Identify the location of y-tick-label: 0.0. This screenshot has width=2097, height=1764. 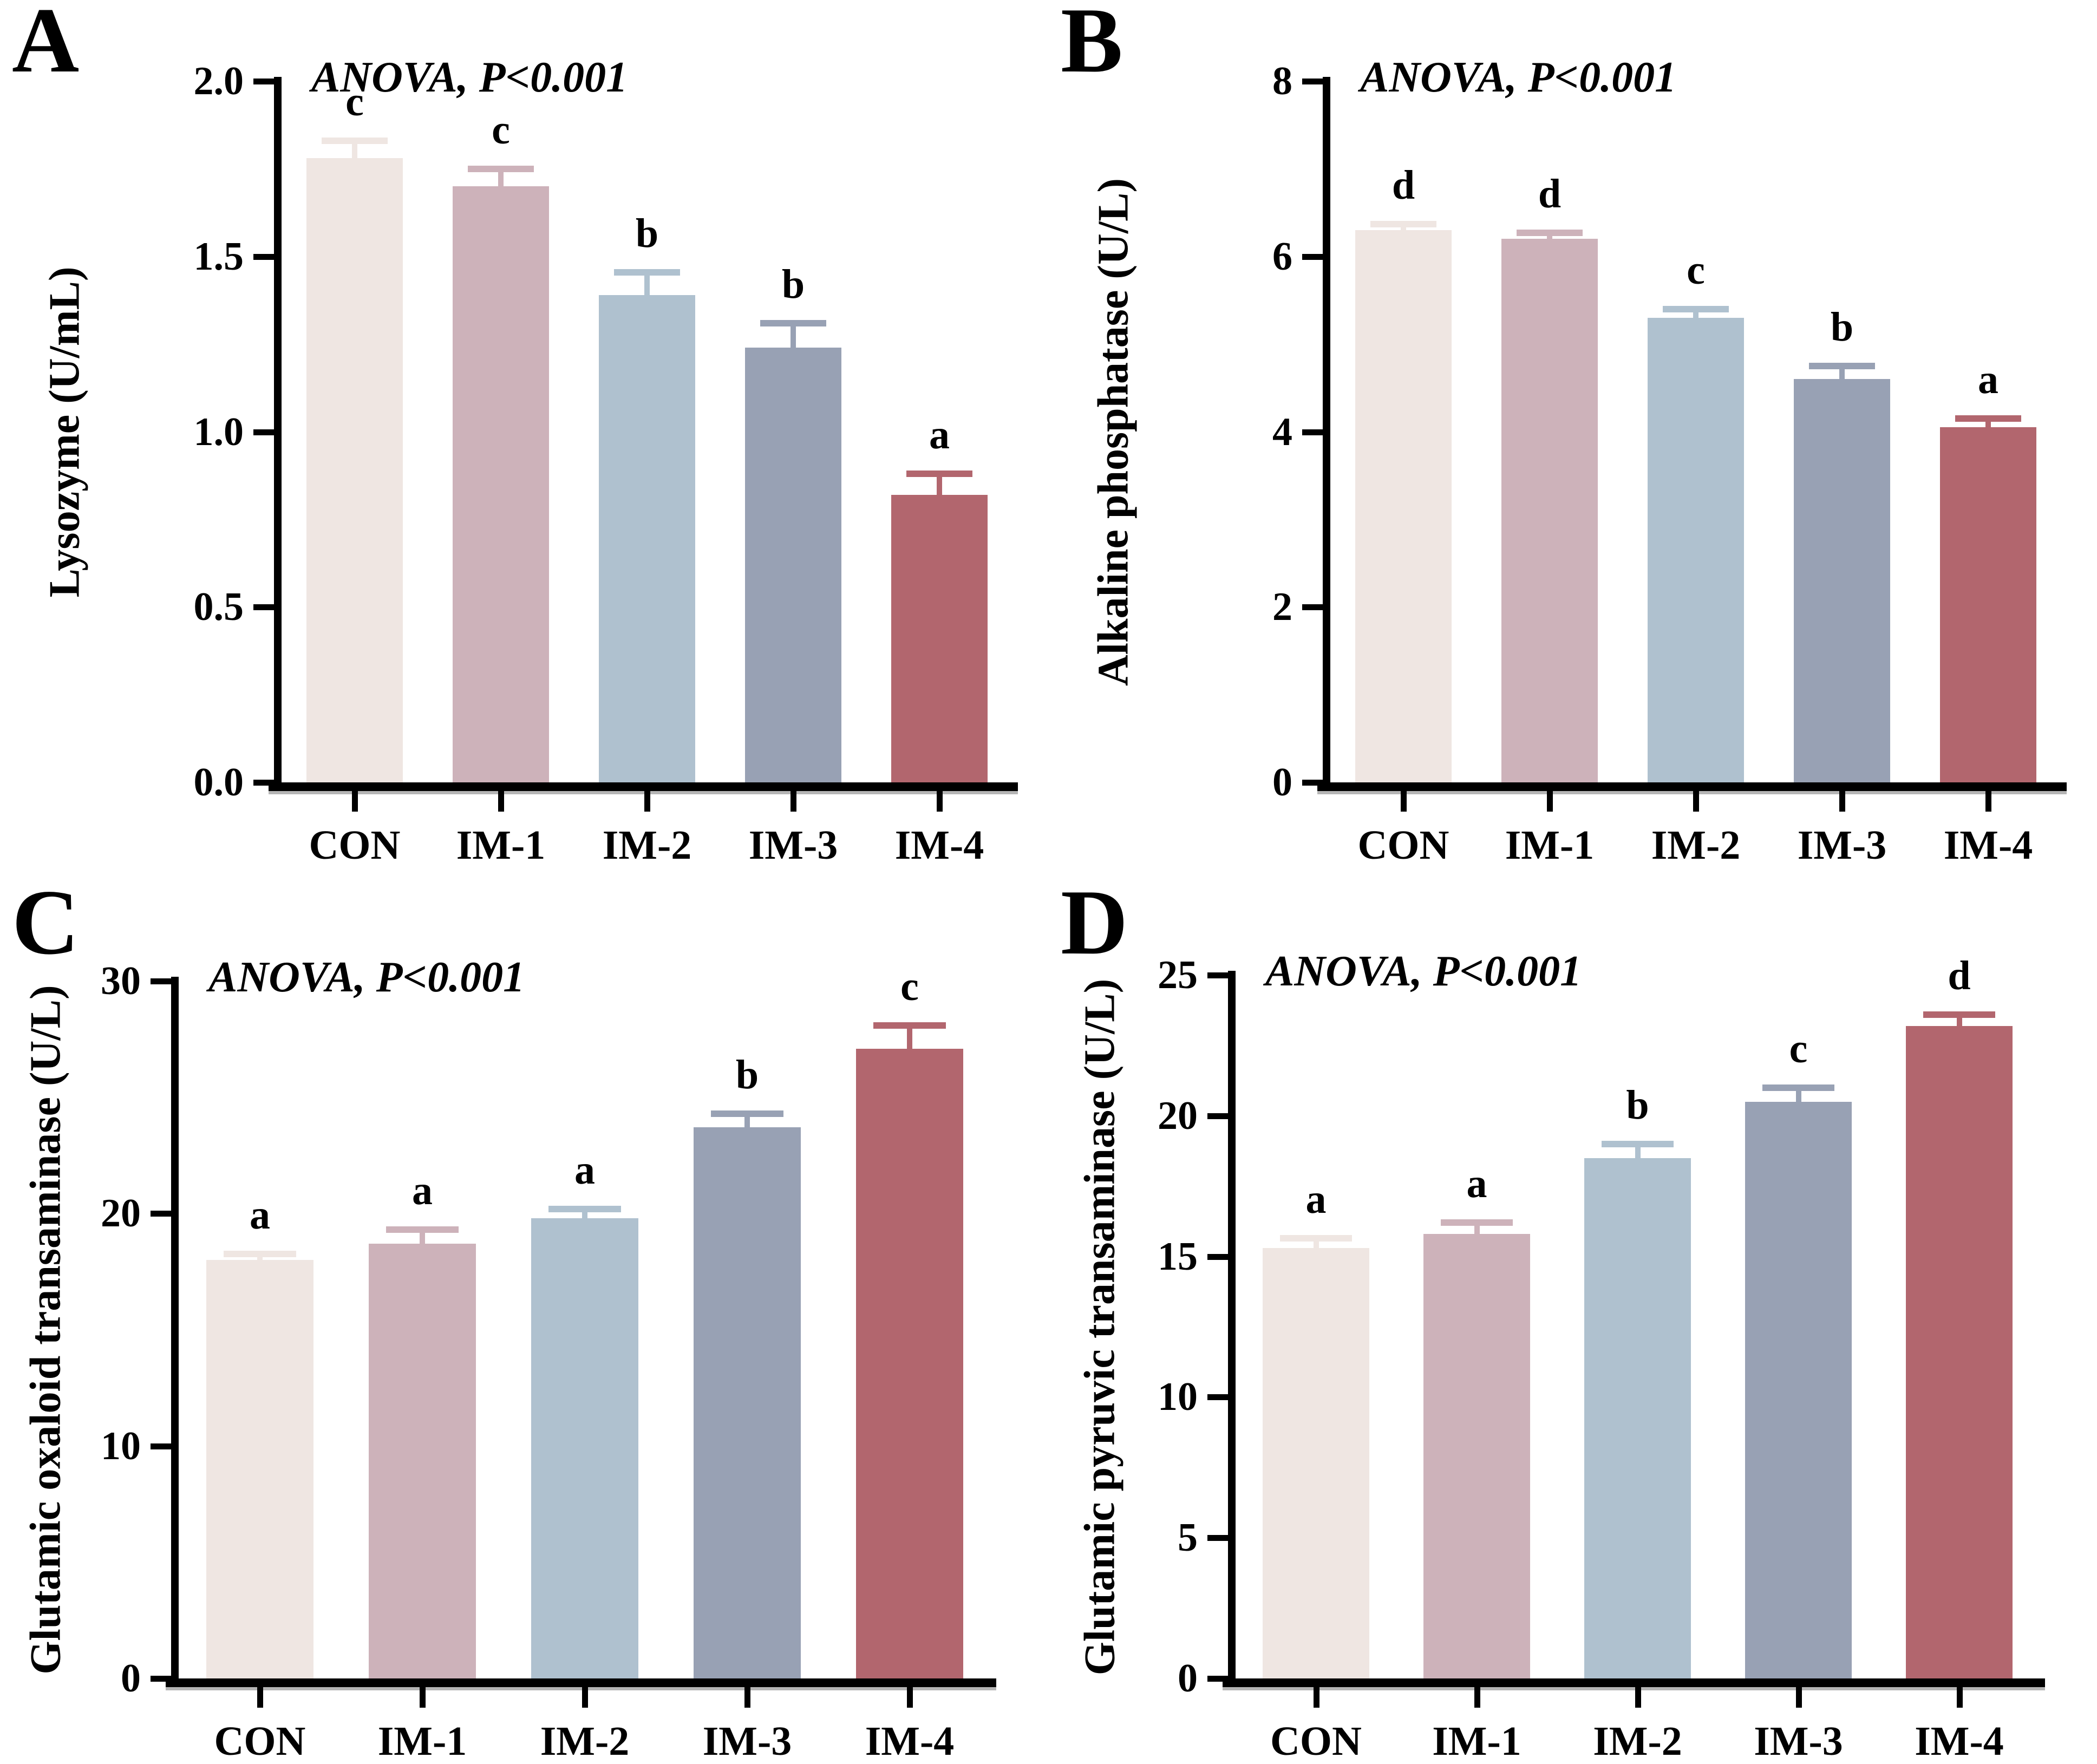
(218, 782).